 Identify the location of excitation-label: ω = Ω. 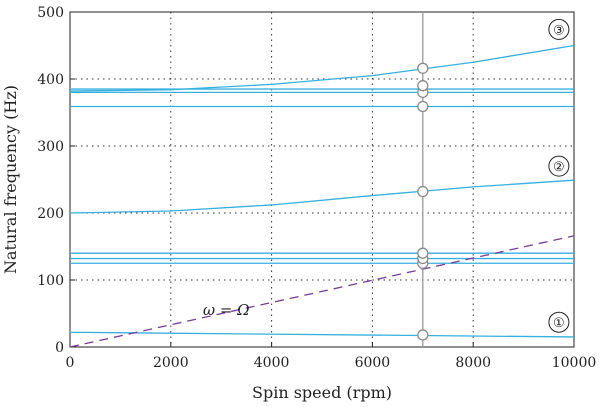
(226, 310).